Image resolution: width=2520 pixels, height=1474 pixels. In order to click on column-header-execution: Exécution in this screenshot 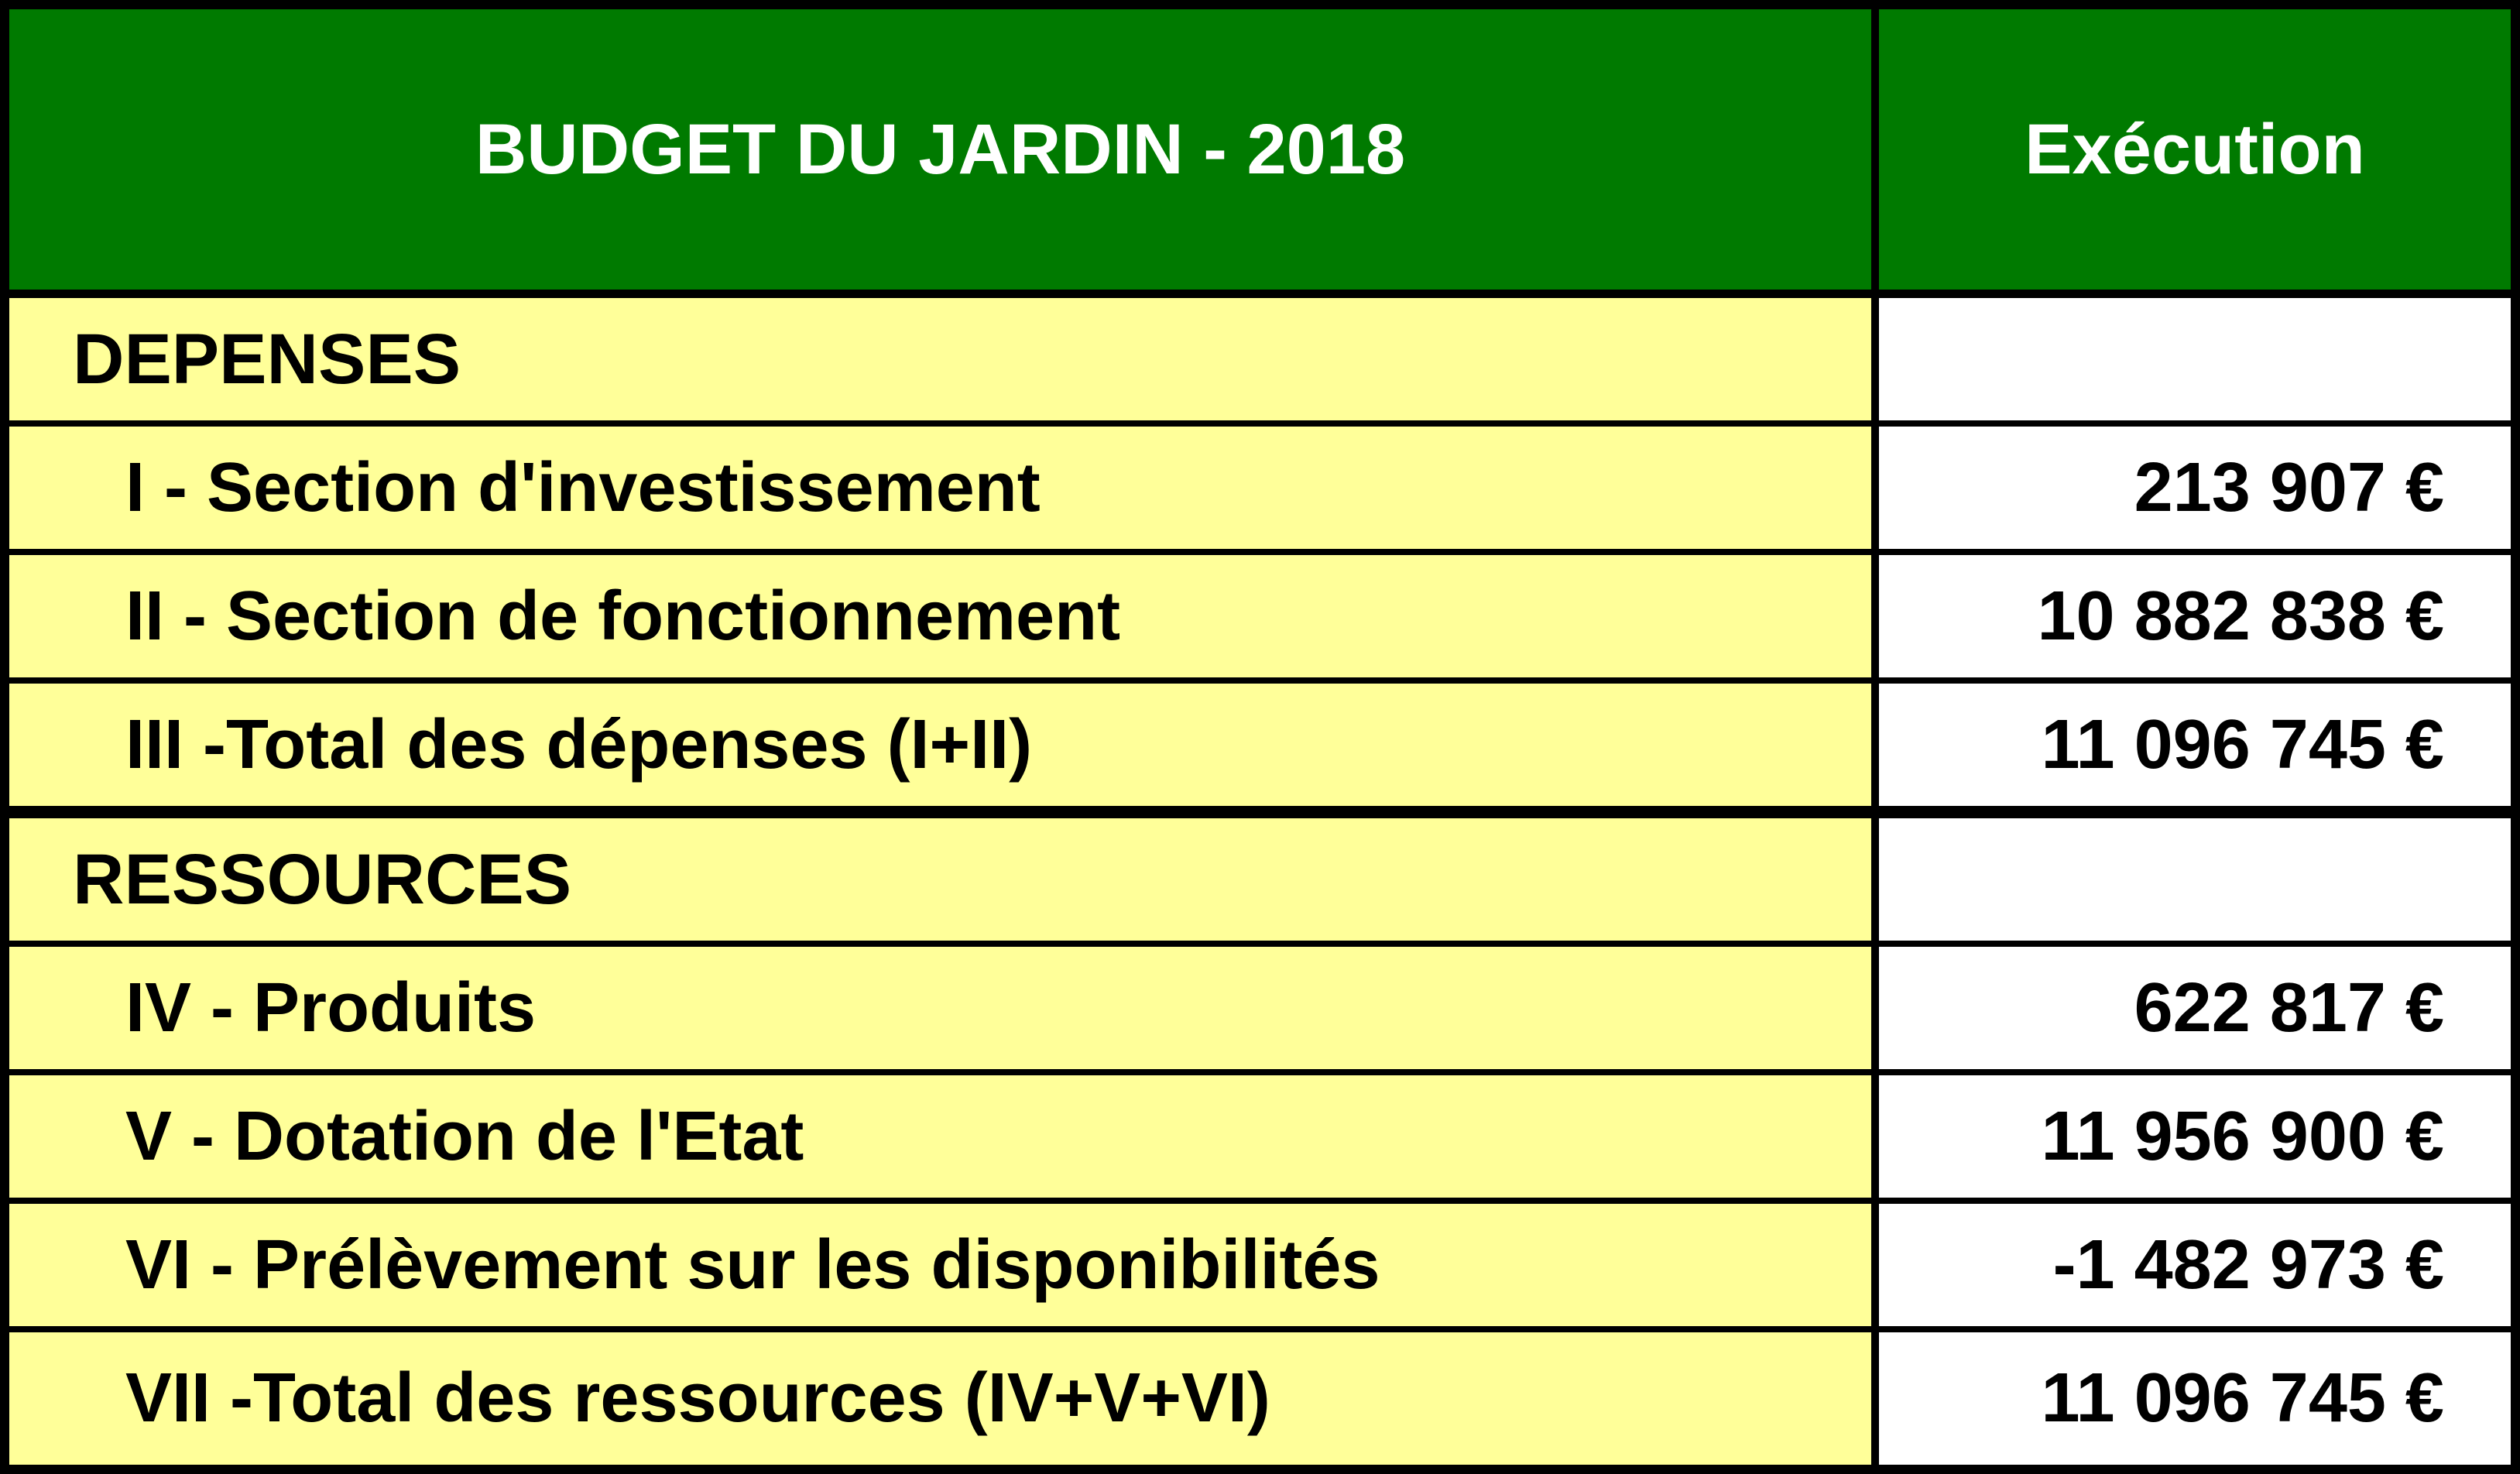, I will do `click(2195, 149)`.